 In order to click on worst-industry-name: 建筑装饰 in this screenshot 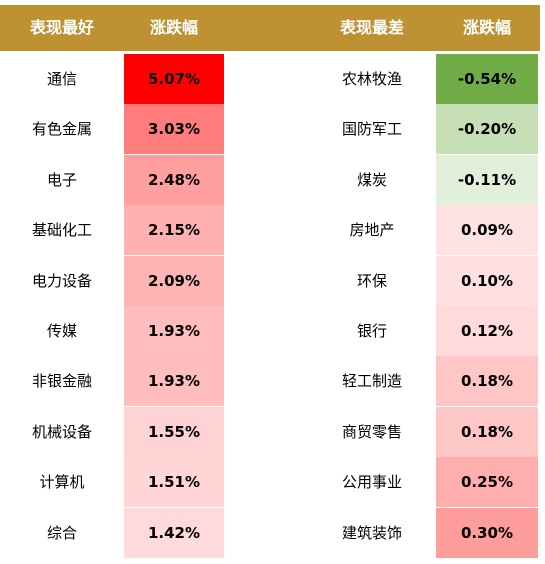, I will do `click(371, 532)`.